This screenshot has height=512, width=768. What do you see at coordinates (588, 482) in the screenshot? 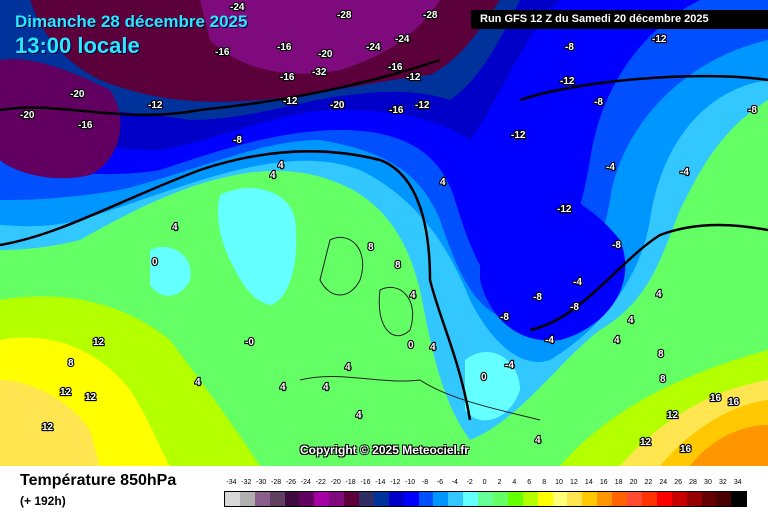
I see `legend-tick: 14` at bounding box center [588, 482].